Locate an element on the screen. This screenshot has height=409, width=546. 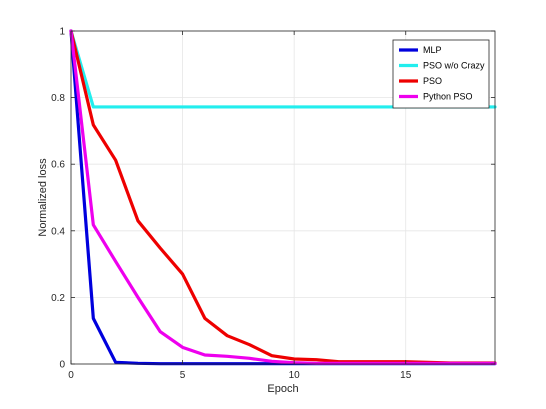
x-tick-label: 5 is located at coordinates (183, 375).